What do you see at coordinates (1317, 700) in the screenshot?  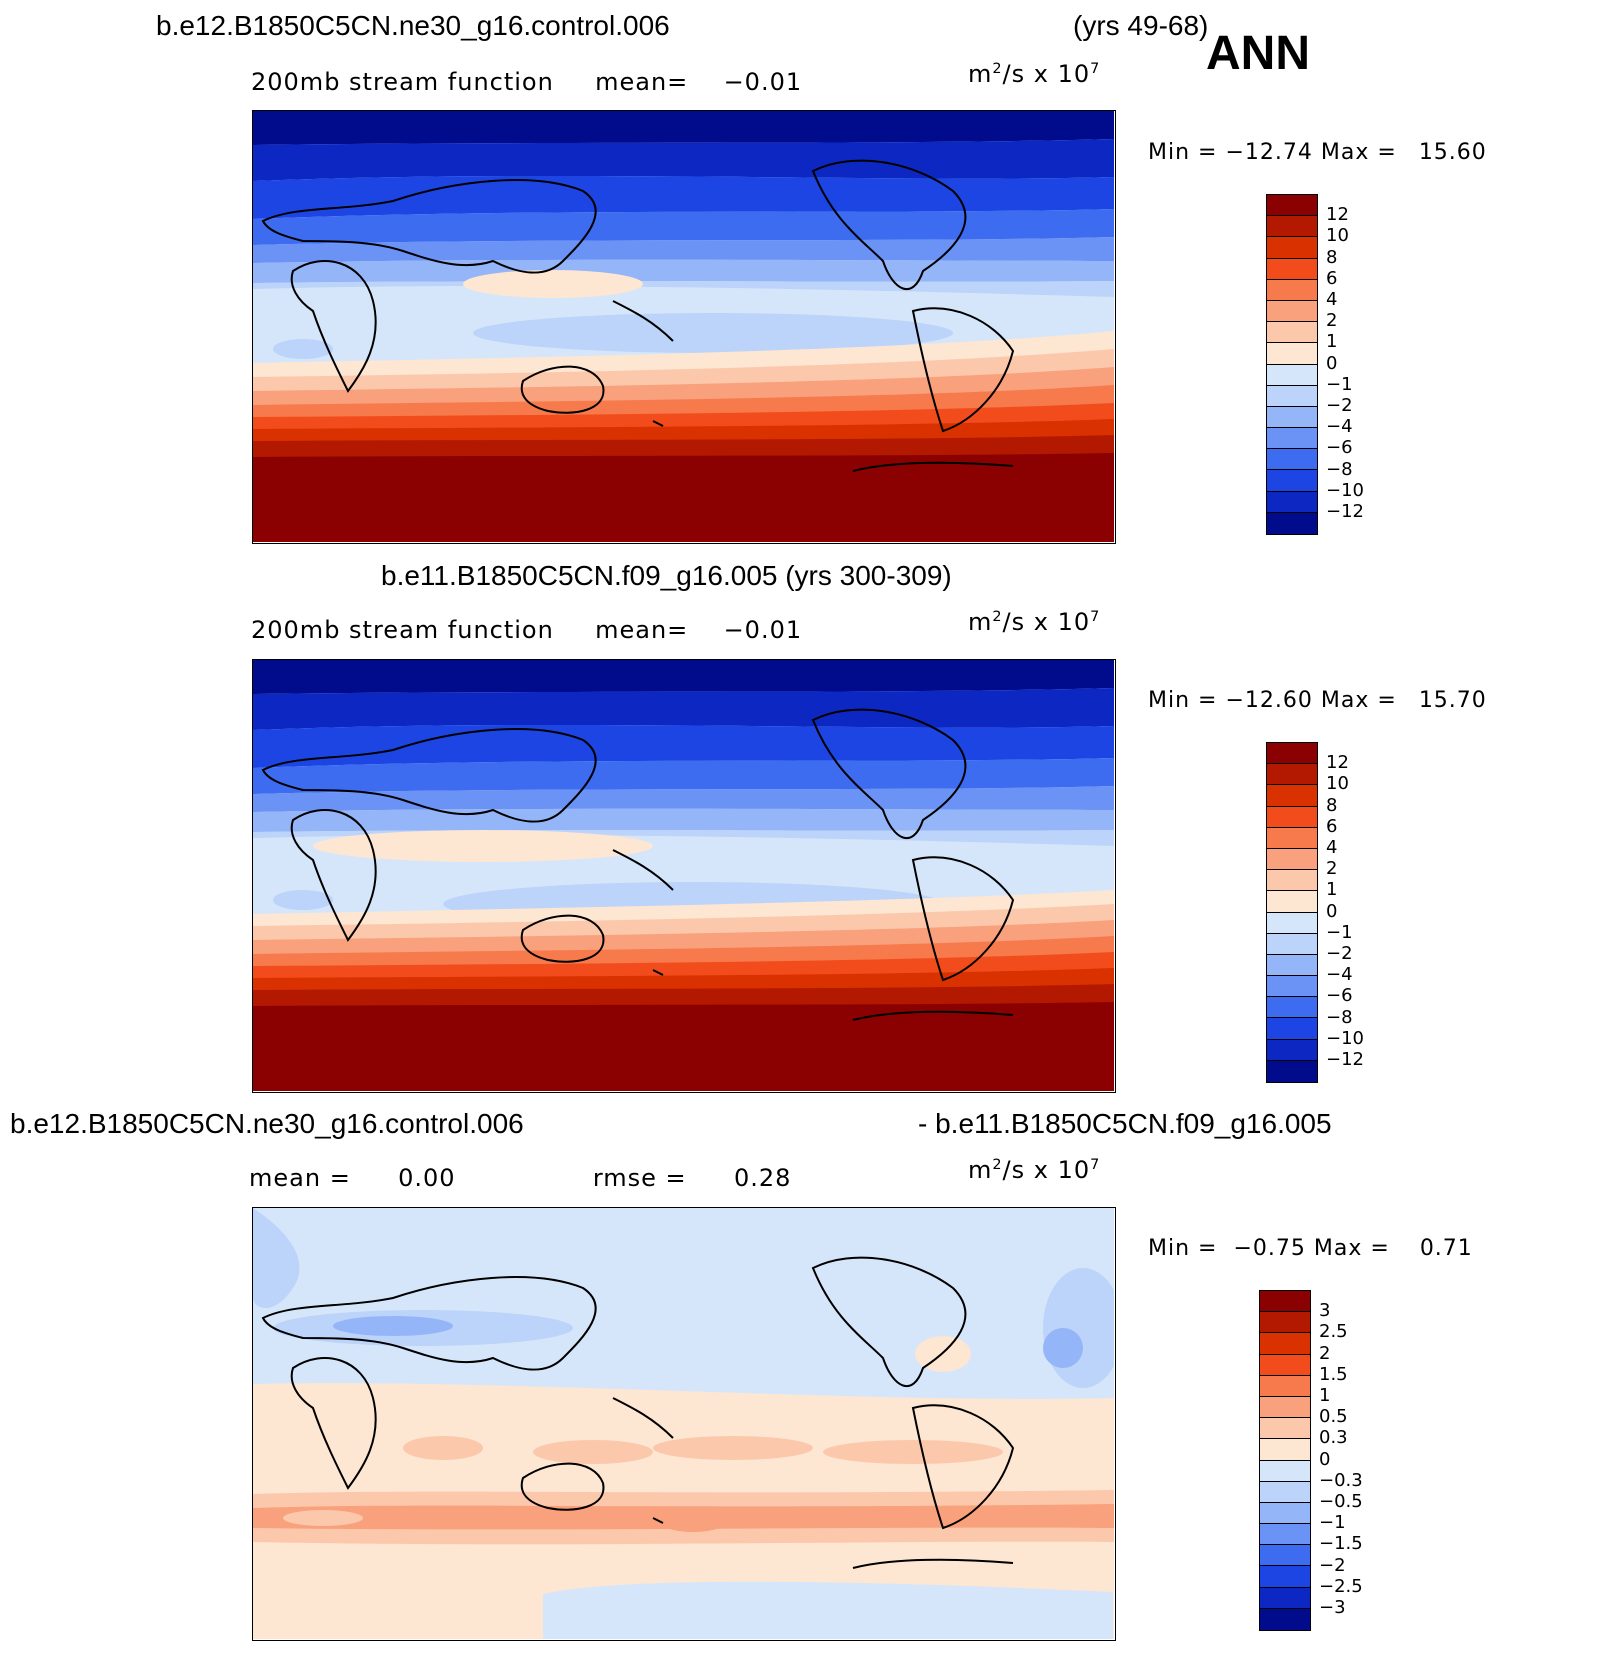 I see `panel2-minmax: Min = −12.60 Max = 15.70` at bounding box center [1317, 700].